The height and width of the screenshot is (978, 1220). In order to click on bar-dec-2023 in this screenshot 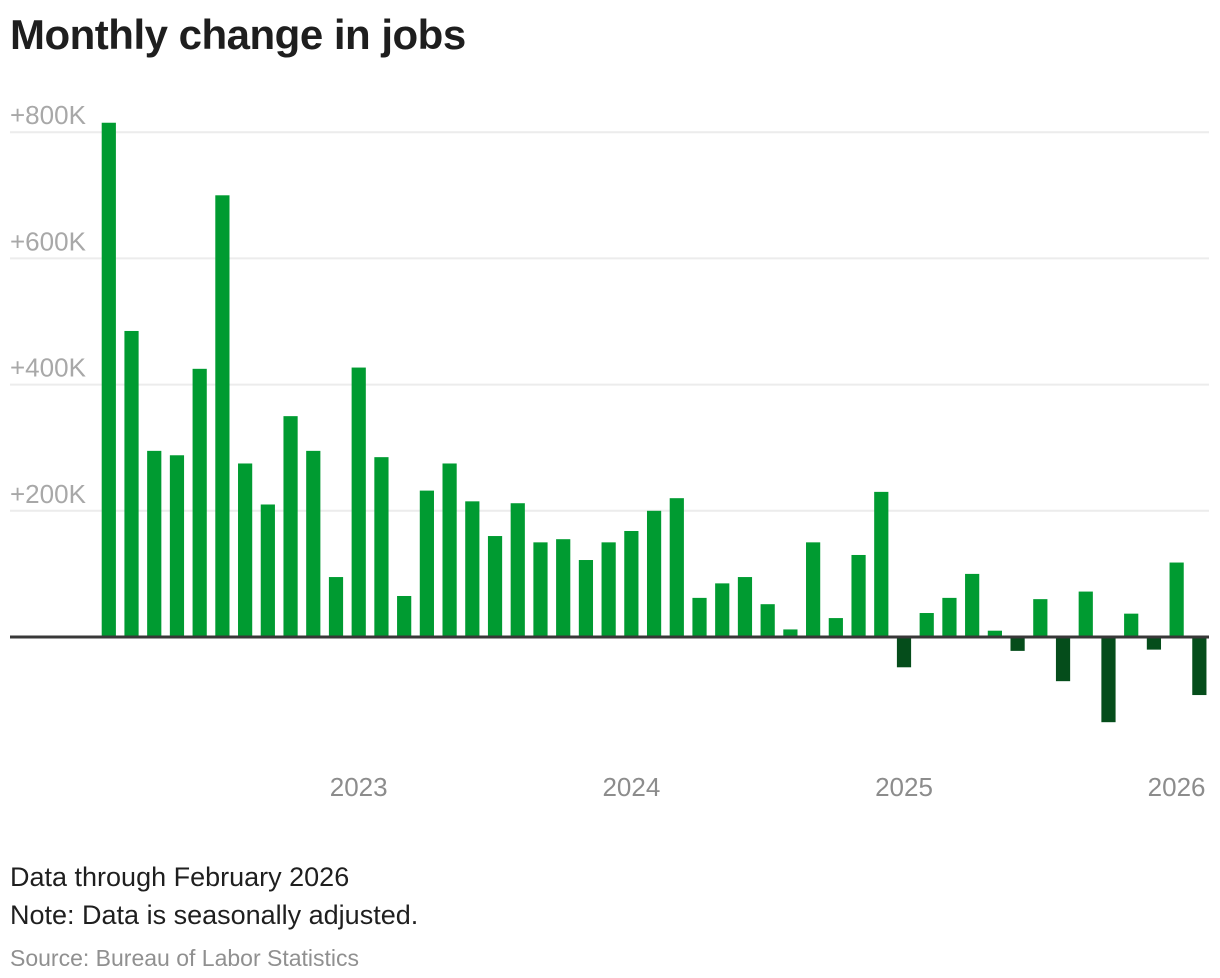, I will do `click(608, 589)`.